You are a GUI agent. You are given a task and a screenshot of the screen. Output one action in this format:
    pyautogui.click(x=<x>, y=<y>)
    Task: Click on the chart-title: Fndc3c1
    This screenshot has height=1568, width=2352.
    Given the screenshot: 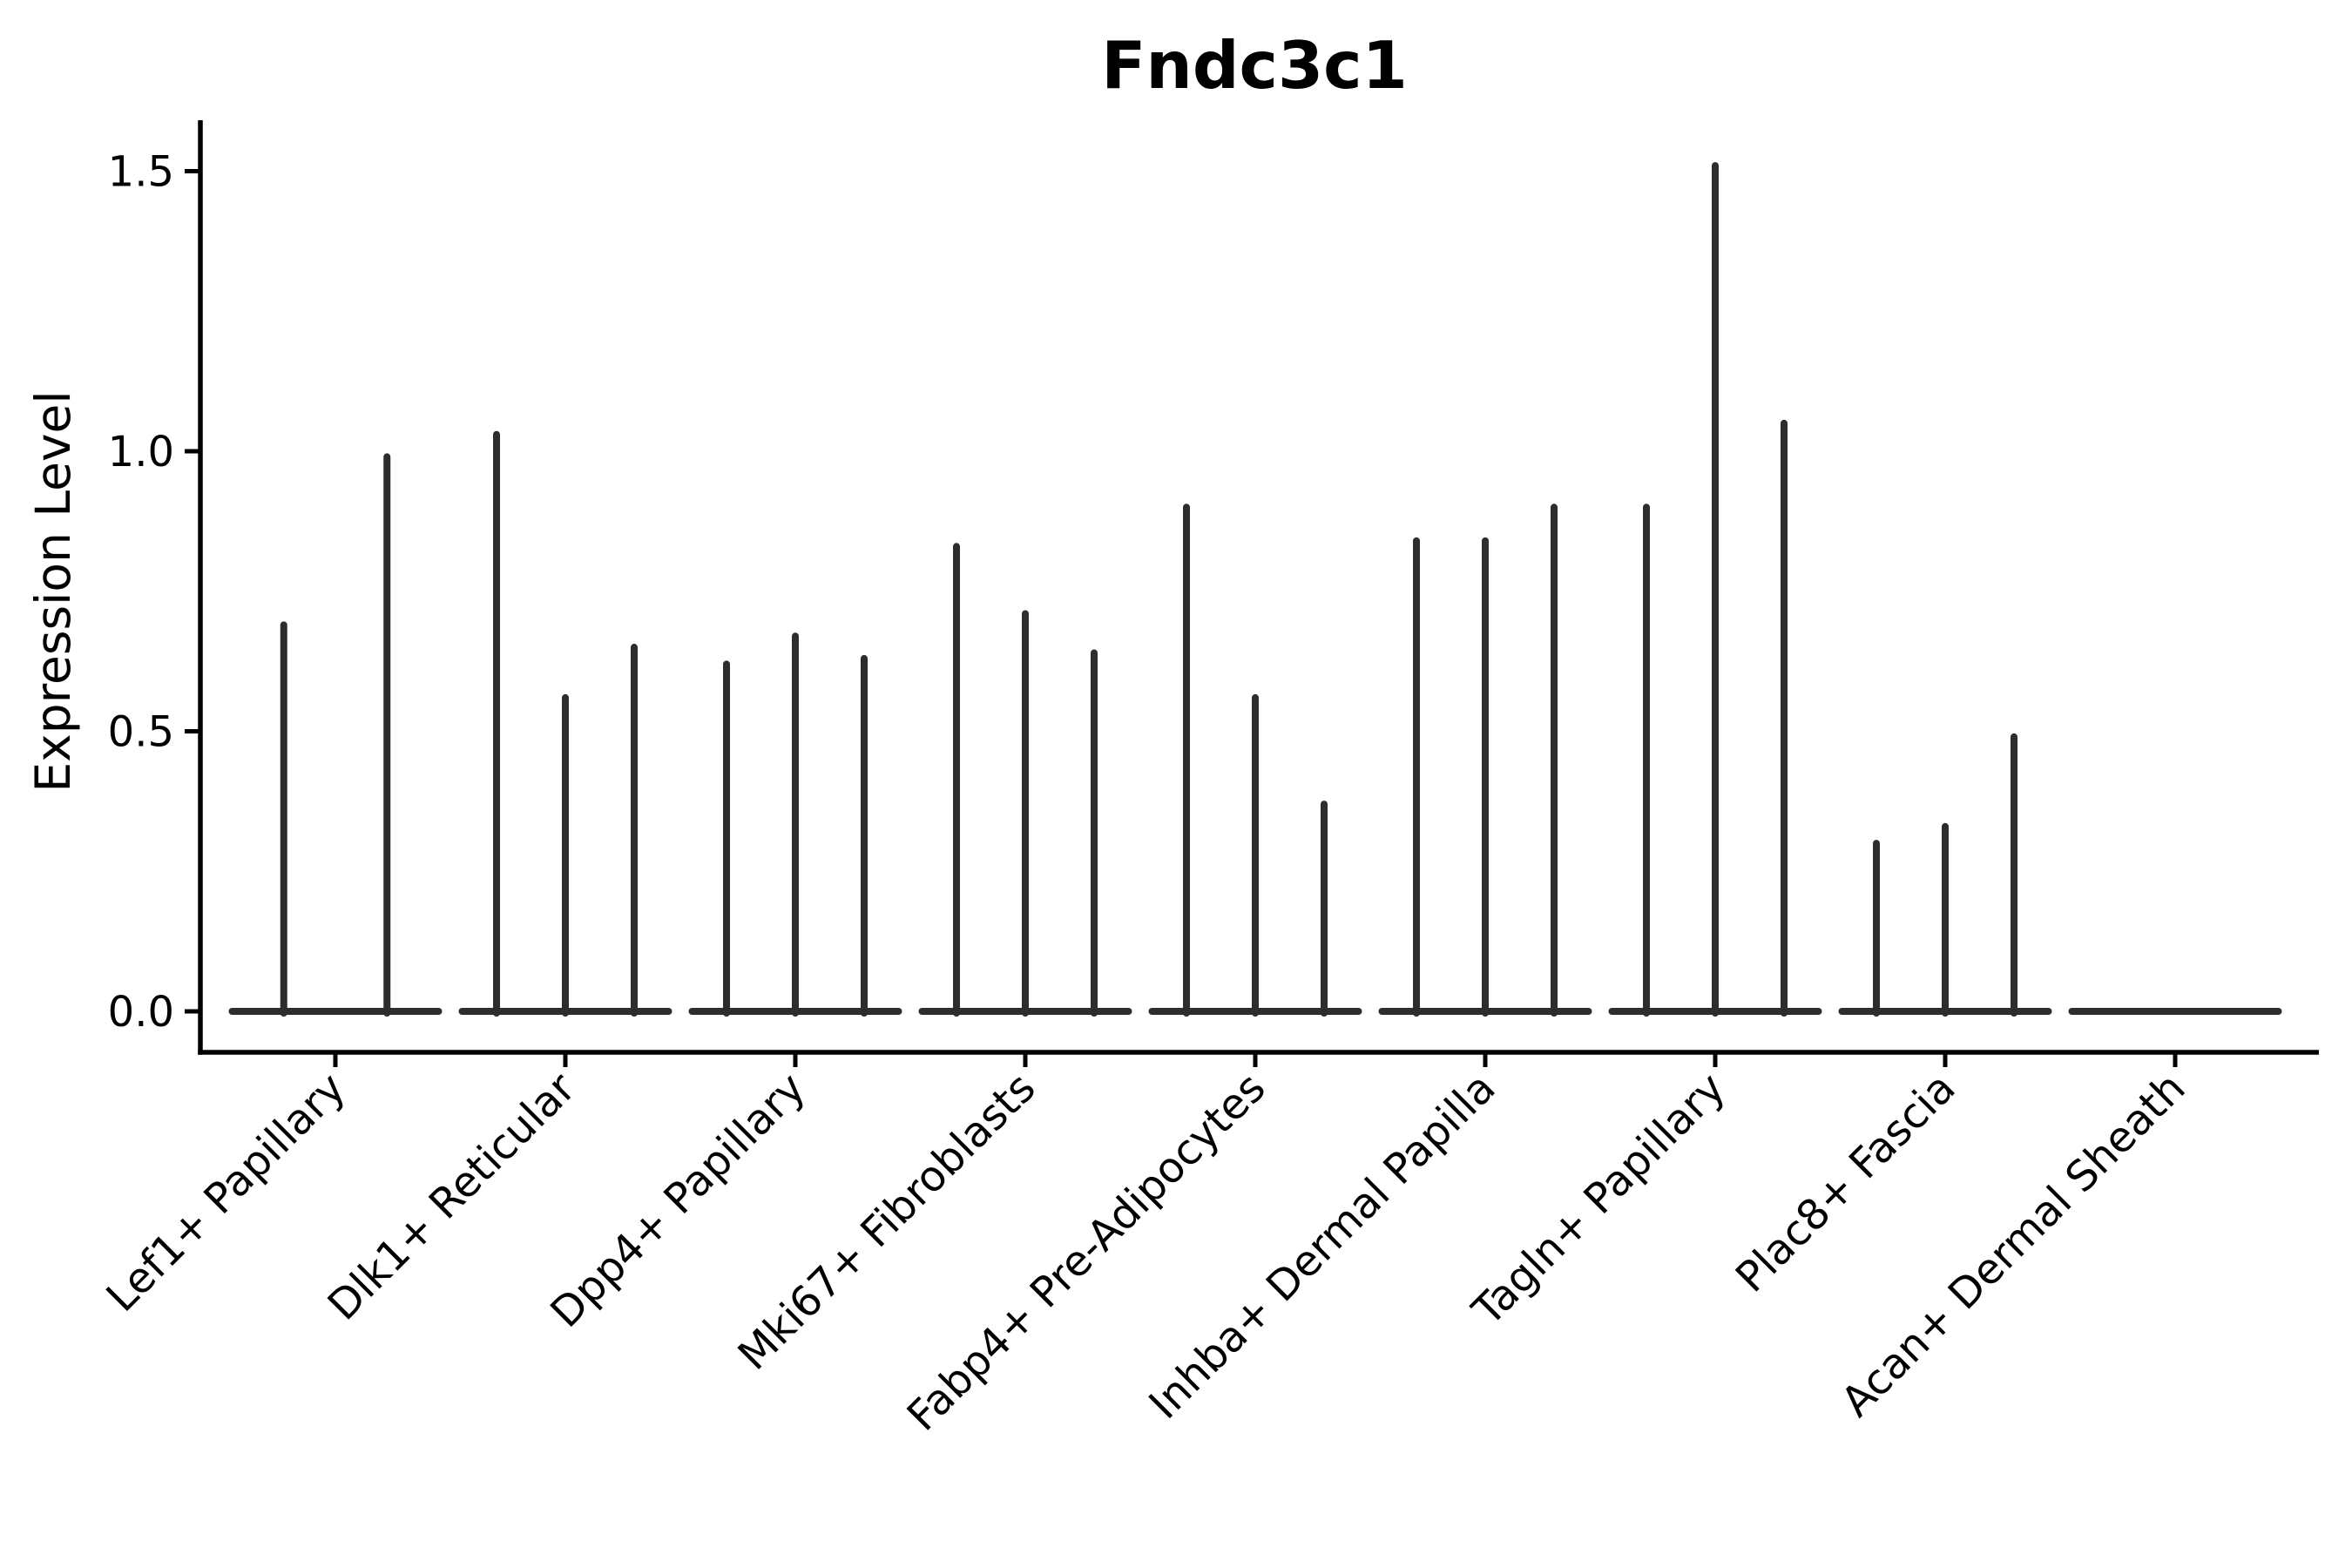 What is the action you would take?
    pyautogui.click(x=1254, y=66)
    